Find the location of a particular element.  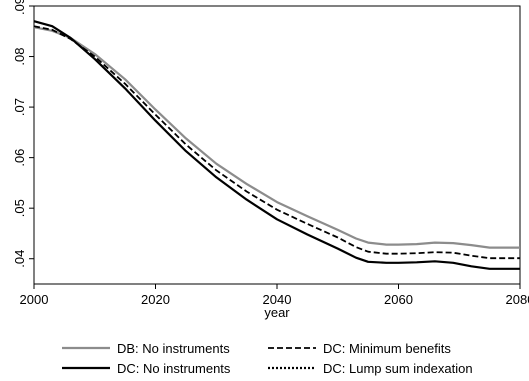

legend-item: DC: Lump sum indexation is located at coordinates (370, 368).